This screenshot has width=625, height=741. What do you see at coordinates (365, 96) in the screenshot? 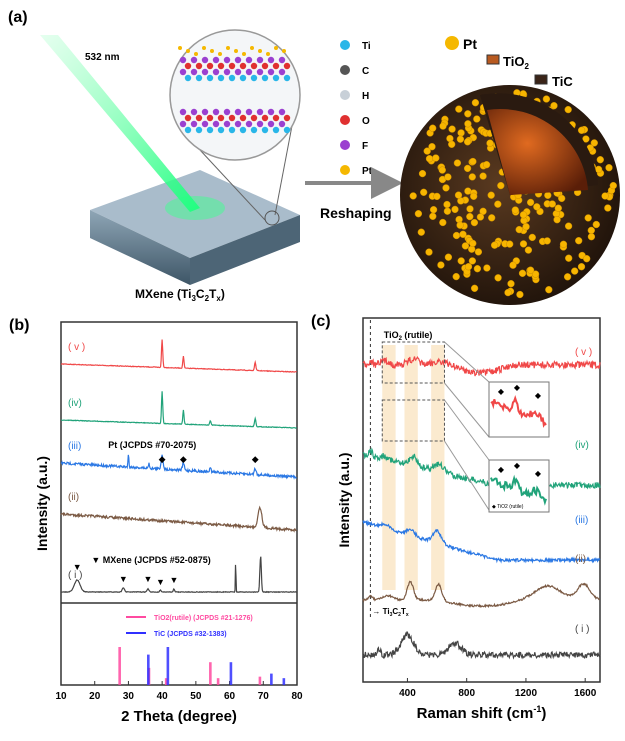
I see `atom-legend-label: H` at bounding box center [365, 96].